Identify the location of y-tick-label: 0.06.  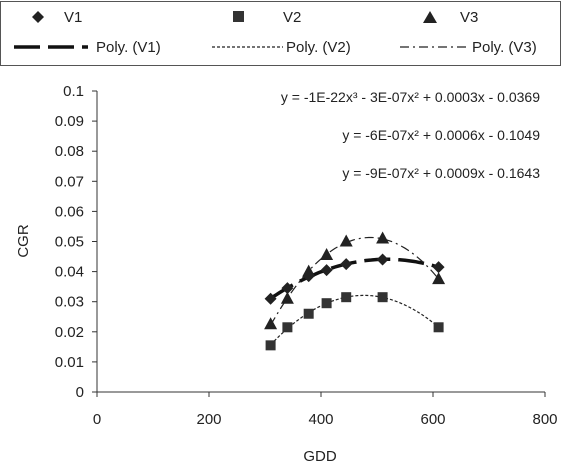
(69, 211).